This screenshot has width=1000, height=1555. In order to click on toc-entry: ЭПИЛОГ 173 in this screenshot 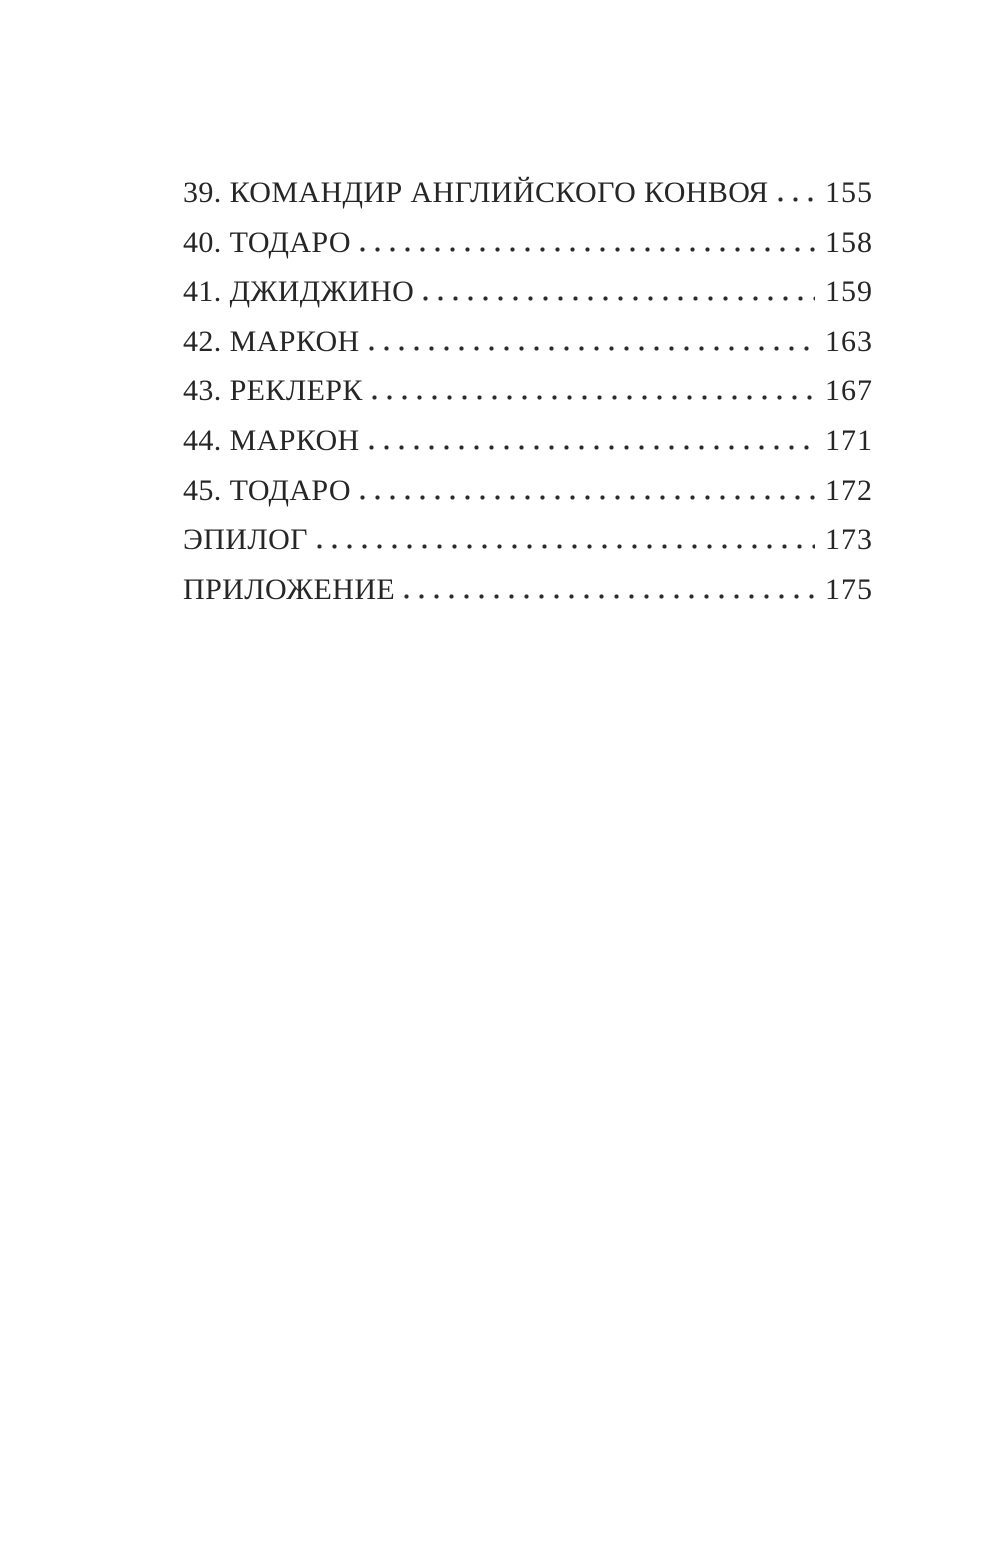, I will do `click(528, 540)`.